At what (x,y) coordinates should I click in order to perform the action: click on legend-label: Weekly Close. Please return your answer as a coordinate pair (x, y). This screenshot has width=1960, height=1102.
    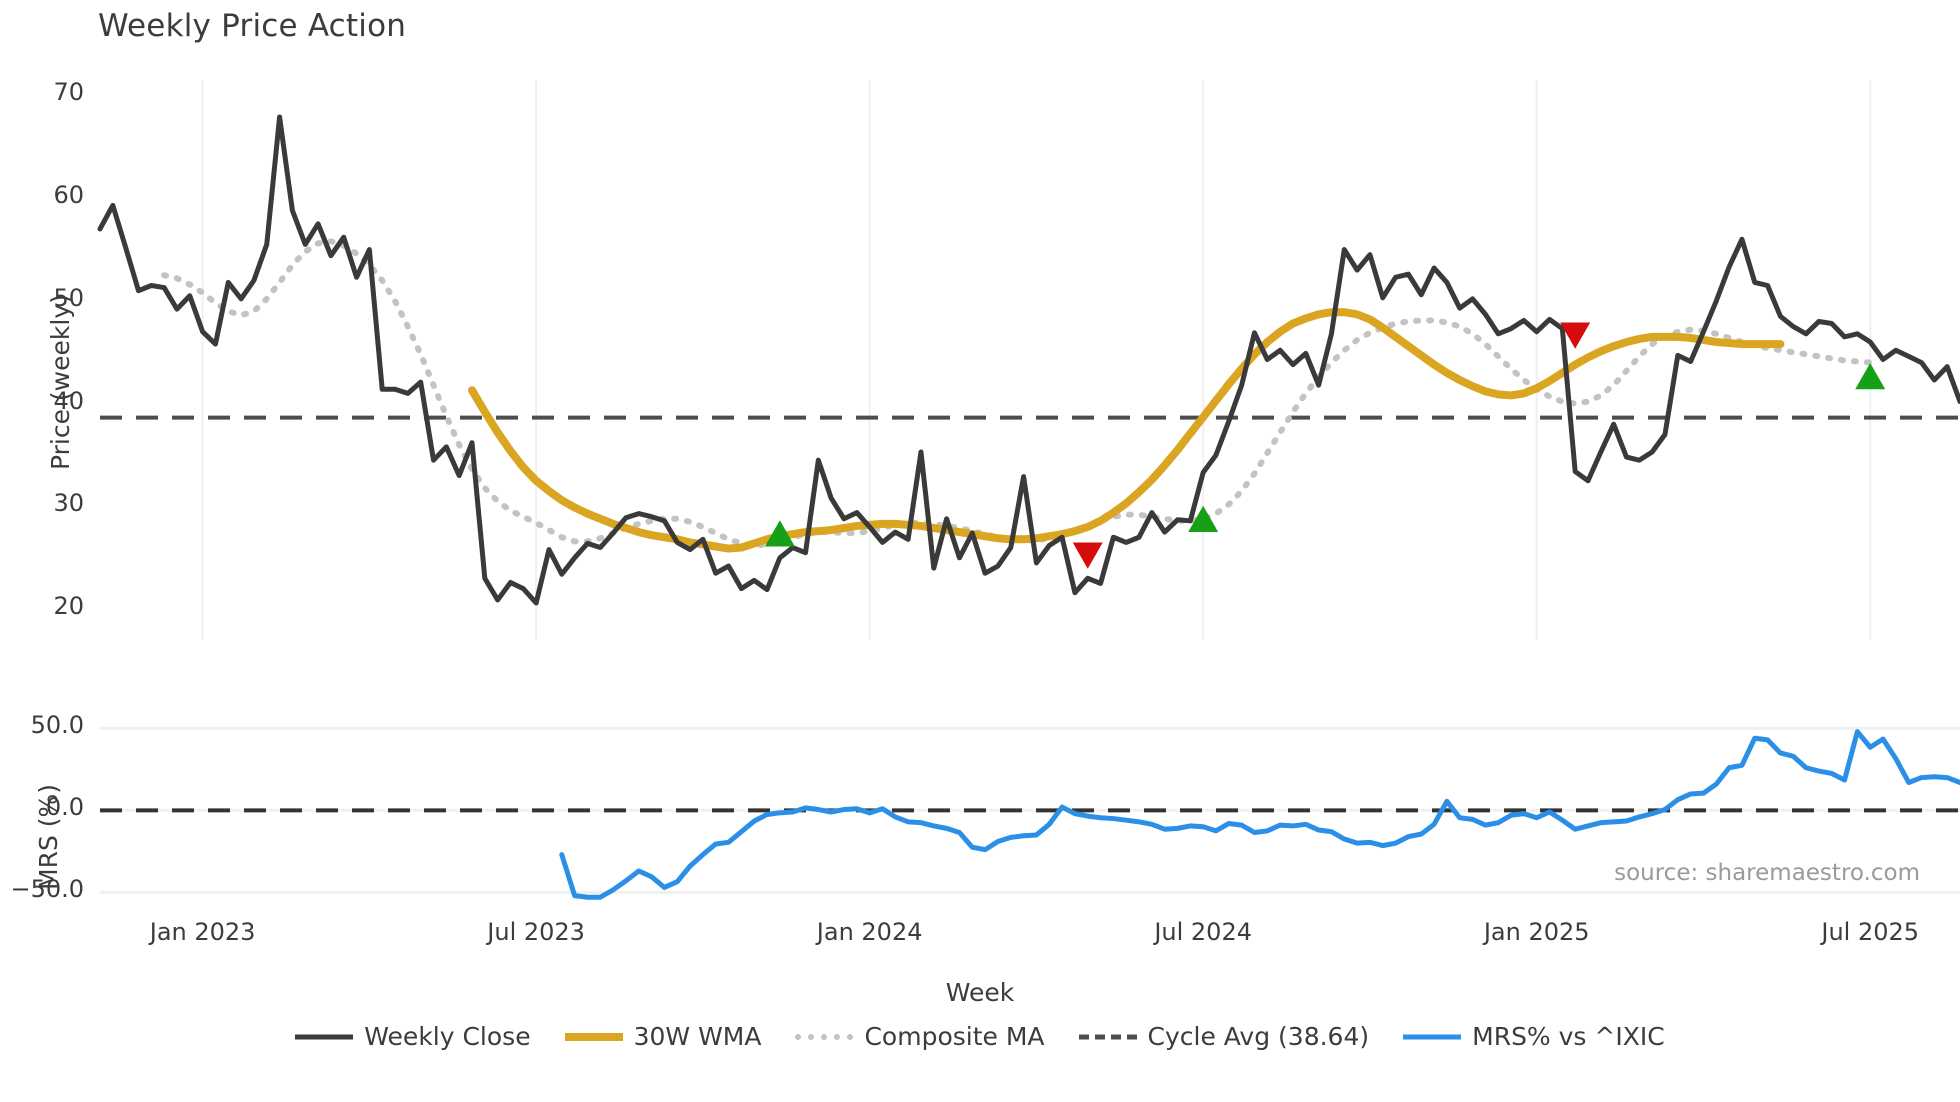
    Looking at the image, I should click on (447, 1036).